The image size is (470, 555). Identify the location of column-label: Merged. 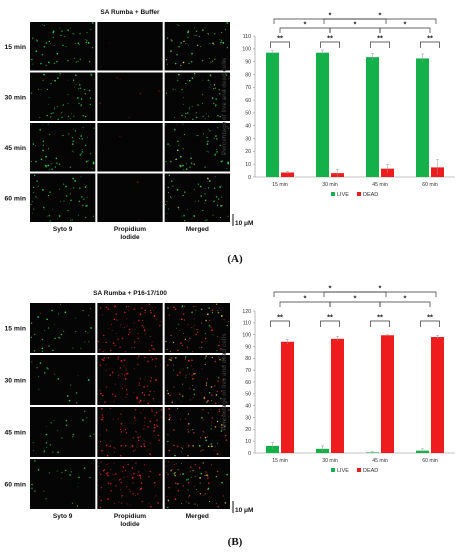
(197, 516).